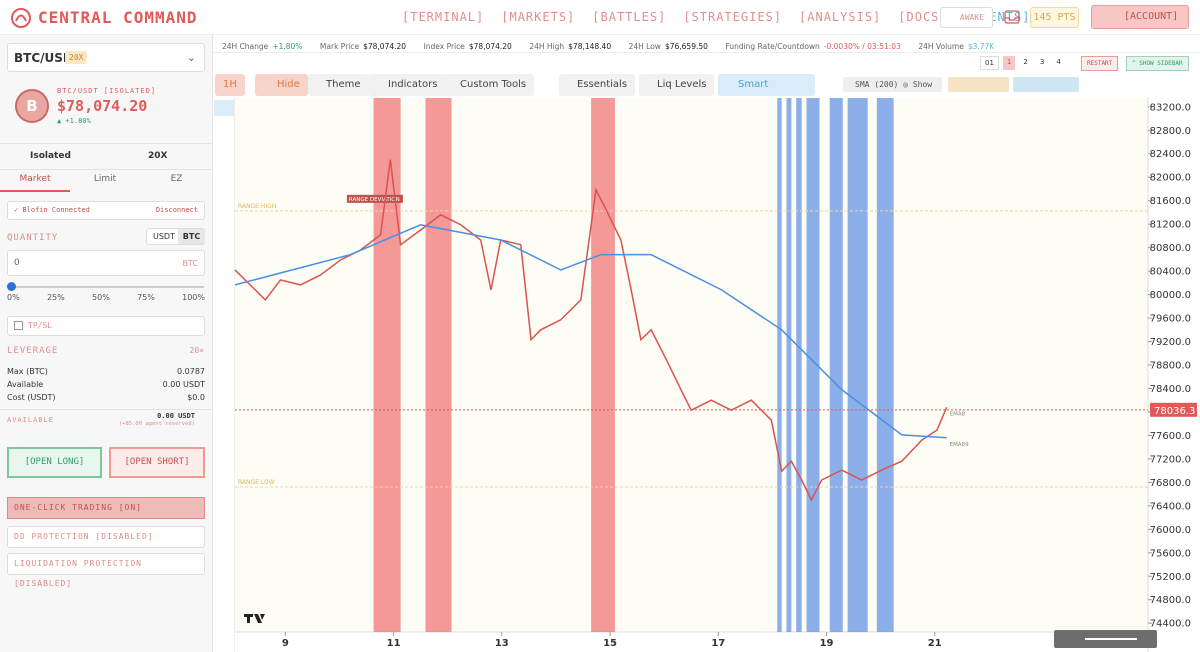 This screenshot has height=652, width=1200. I want to click on restart-button: RESTART, so click(1100, 63).